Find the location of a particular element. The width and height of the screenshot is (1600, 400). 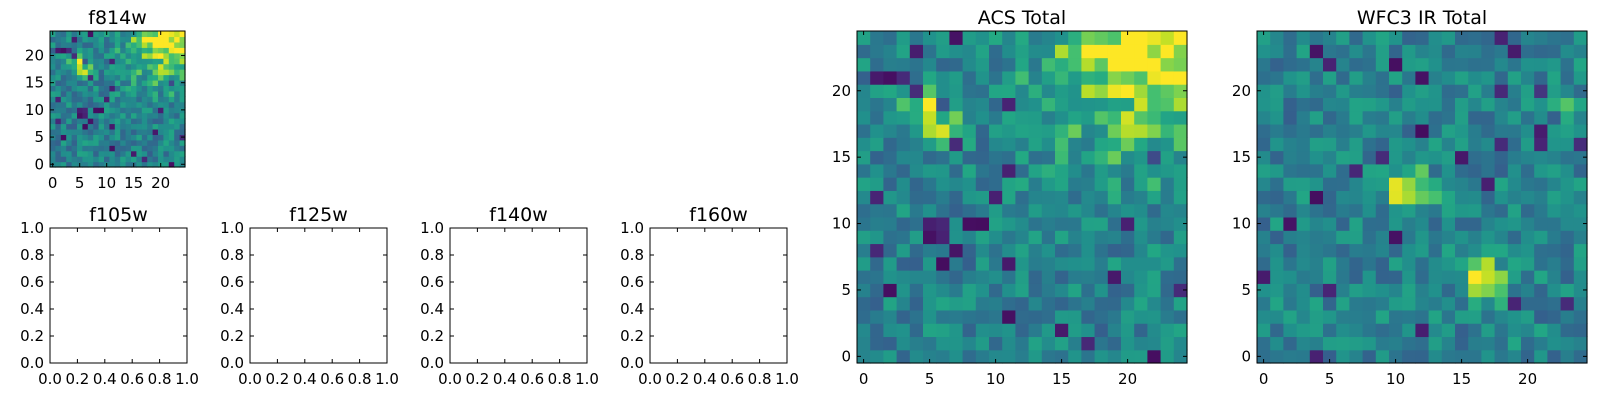

y-tick-label: 0.6 is located at coordinates (232, 282).